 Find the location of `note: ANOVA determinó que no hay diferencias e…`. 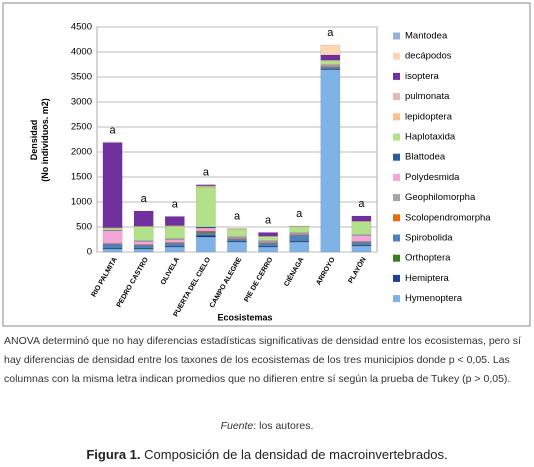

note: ANOVA determinó que no hay diferencias e… is located at coordinates (262, 360).